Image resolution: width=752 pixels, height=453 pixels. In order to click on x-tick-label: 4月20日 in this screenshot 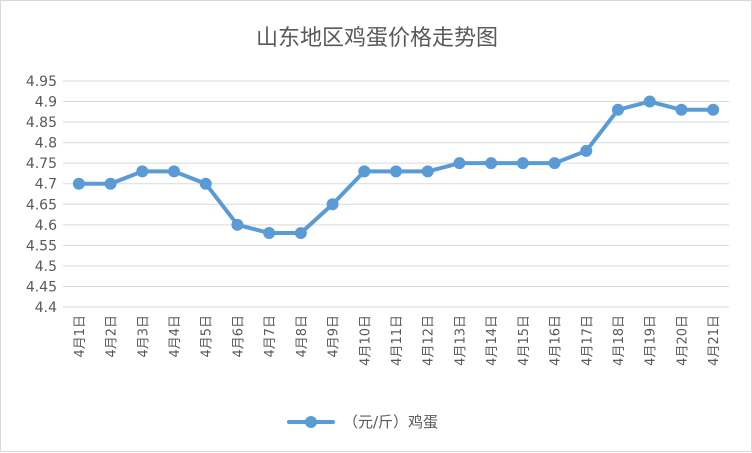, I will do `click(682, 340)`.